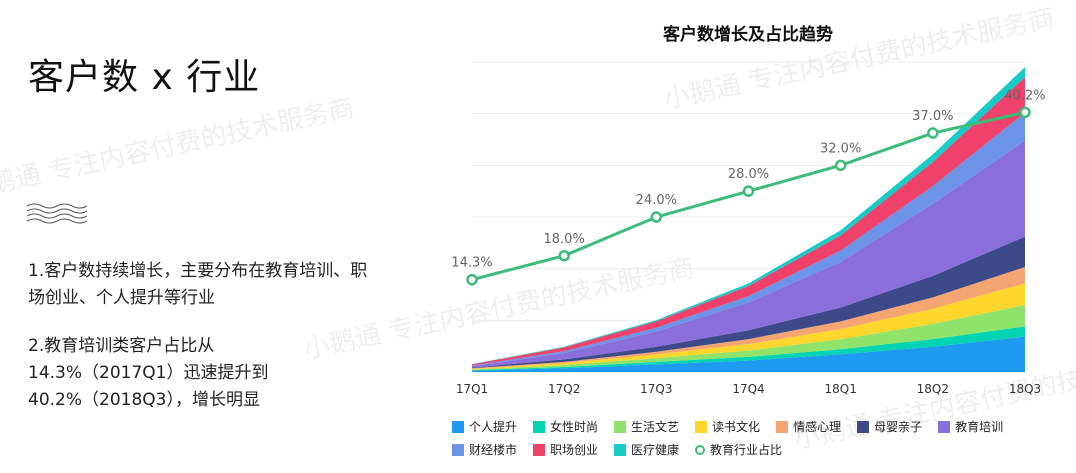  I want to click on x-tick-label: 18Q2, so click(933, 389).